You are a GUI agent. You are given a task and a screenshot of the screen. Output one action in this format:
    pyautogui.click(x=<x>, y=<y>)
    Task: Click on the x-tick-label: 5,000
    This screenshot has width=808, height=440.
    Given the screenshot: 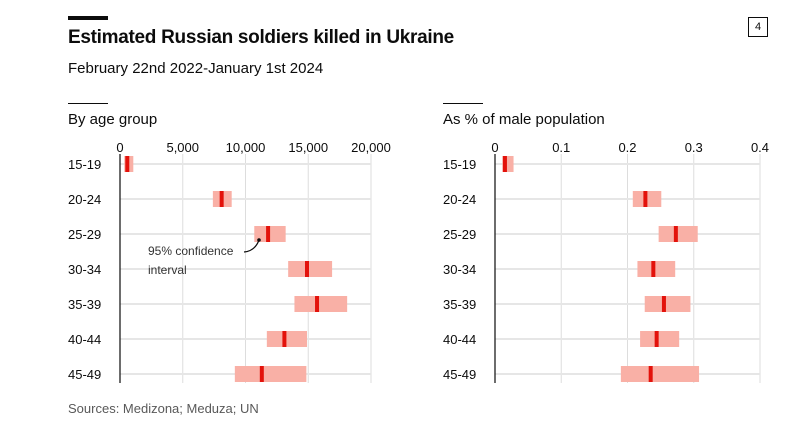 What is the action you would take?
    pyautogui.click(x=182, y=147)
    